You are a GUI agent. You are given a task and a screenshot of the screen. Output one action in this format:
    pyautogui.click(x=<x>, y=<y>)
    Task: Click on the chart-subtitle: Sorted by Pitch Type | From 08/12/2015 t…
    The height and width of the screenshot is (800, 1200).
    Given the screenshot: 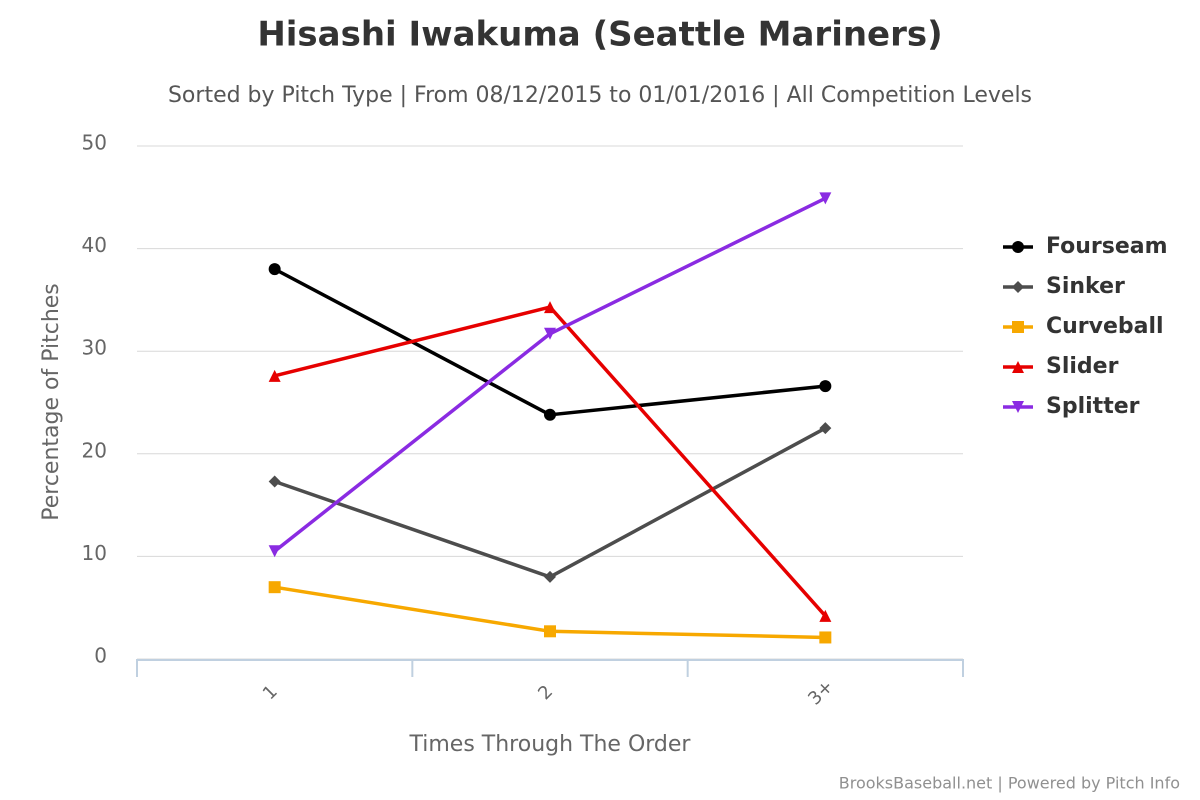 What is the action you would take?
    pyautogui.click(x=600, y=95)
    